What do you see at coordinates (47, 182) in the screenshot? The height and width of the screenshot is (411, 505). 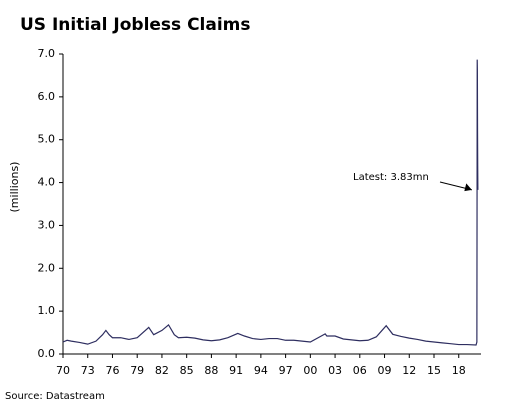 I see `y-tick-label: 4.0` at bounding box center [47, 182].